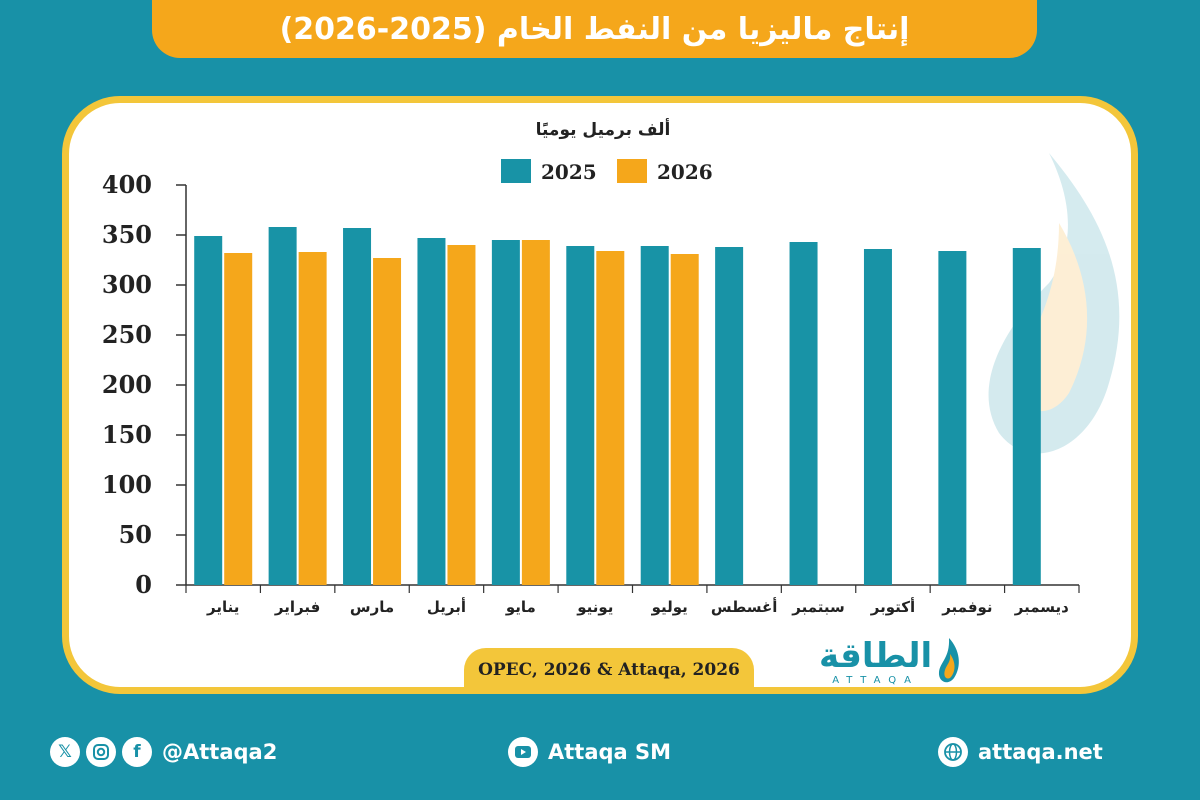  I want to click on youtube-link: Attaqa SM, so click(589, 752).